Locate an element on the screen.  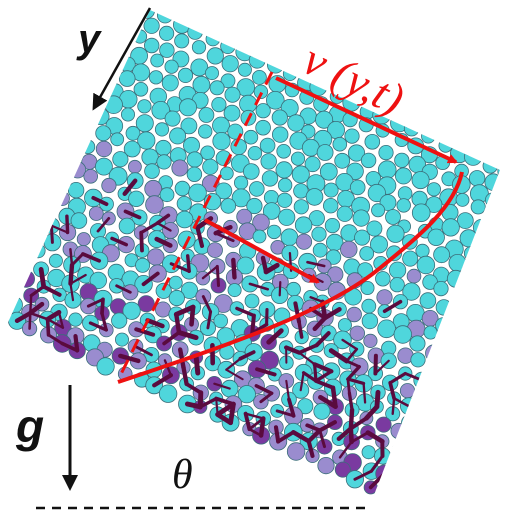
depth-axis-label: y is located at coordinates (89, 39).